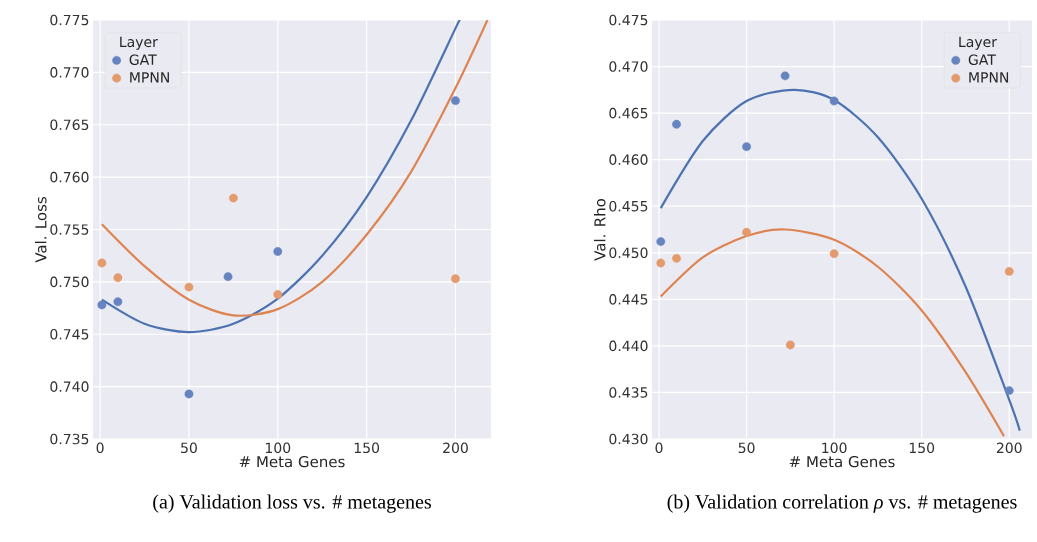 The width and height of the screenshot is (1037, 542). I want to click on y-tick-label: 0.470, so click(628, 66).